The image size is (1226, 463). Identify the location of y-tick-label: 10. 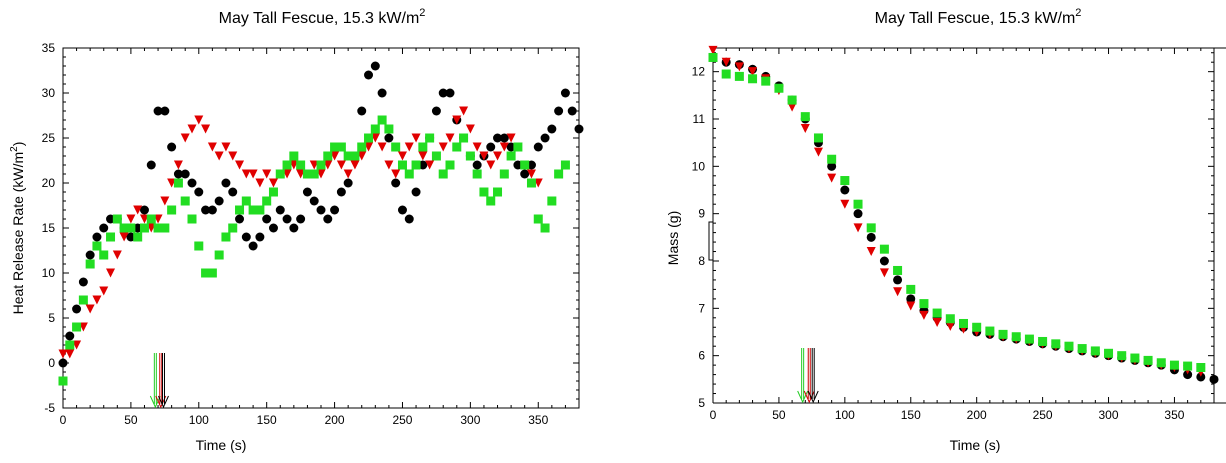
(49, 273).